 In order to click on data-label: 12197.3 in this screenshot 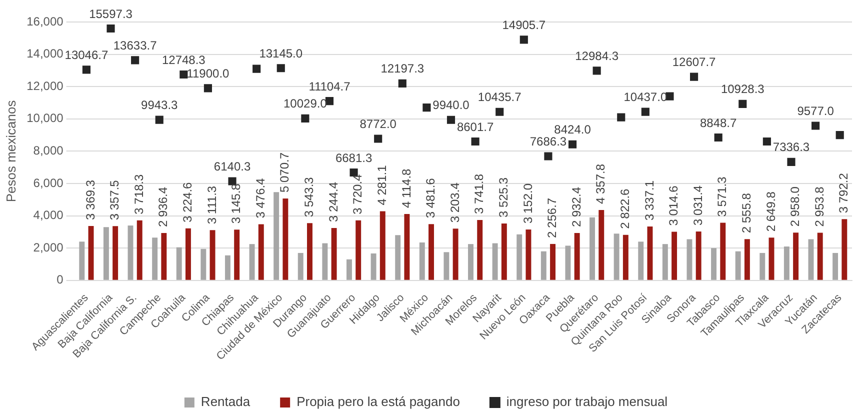, I will do `click(402, 69)`.